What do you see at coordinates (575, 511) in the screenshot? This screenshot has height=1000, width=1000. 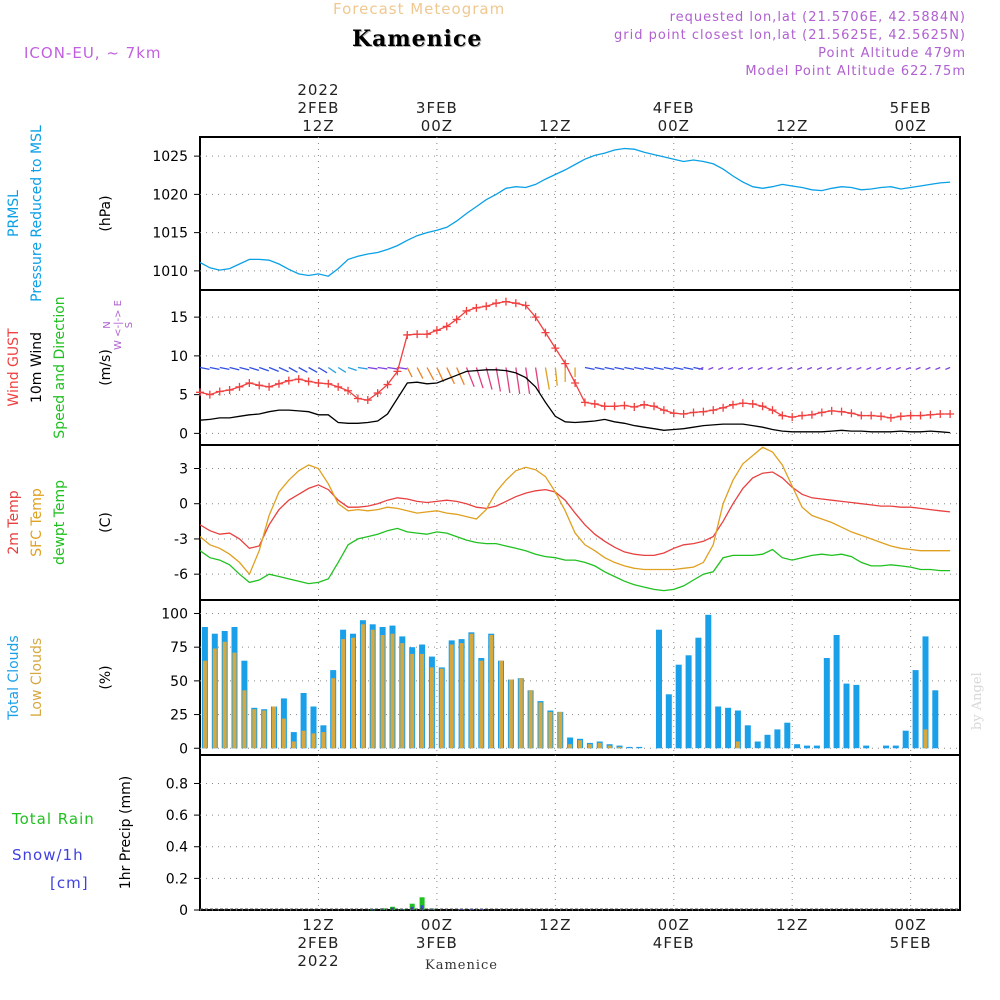 I see `temperature-series-line` at bounding box center [575, 511].